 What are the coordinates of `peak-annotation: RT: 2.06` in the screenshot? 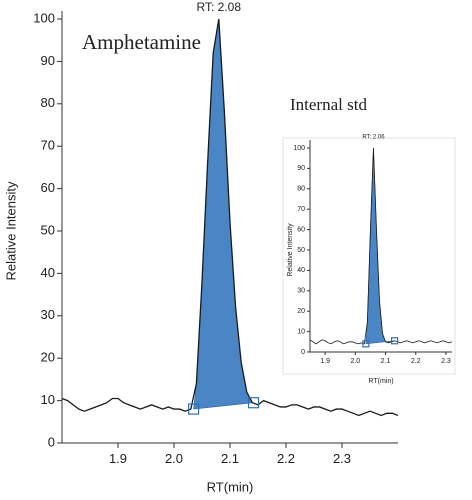 It's located at (373, 138).